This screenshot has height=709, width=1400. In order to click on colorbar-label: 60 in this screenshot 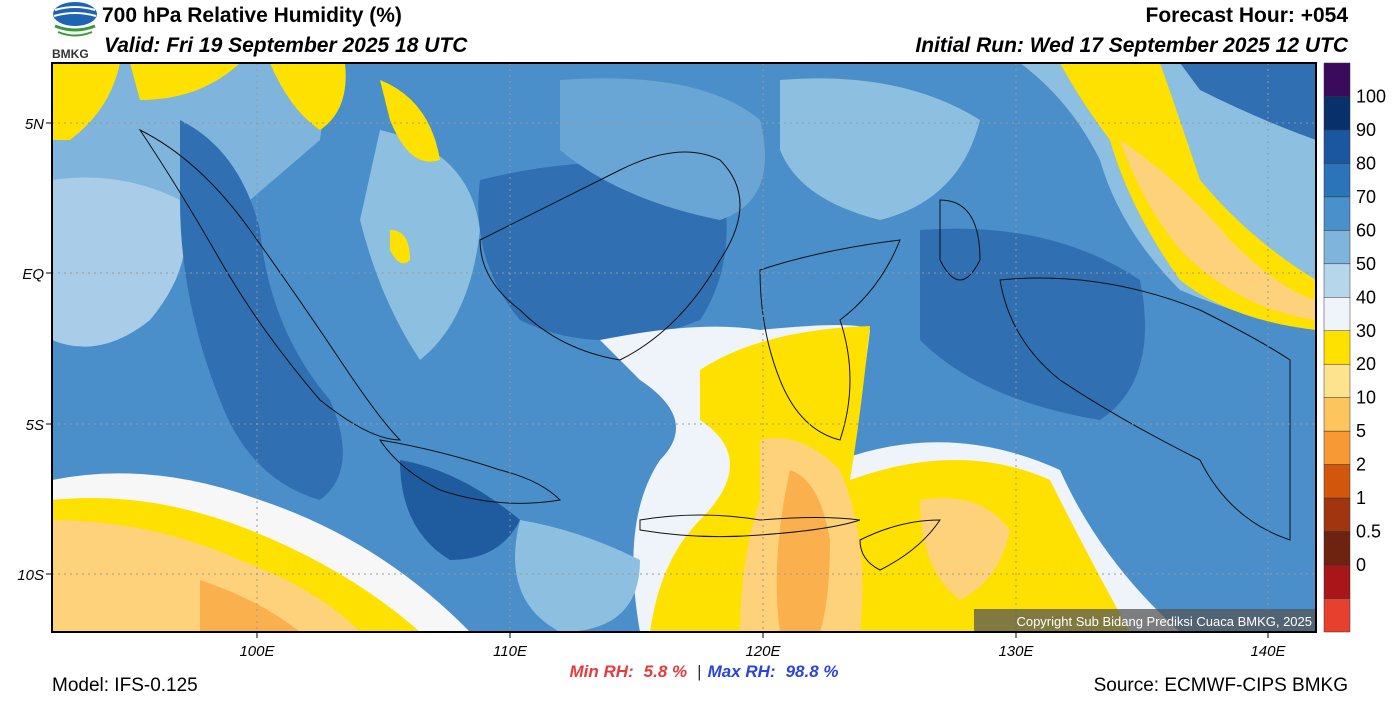, I will do `click(1366, 230)`.